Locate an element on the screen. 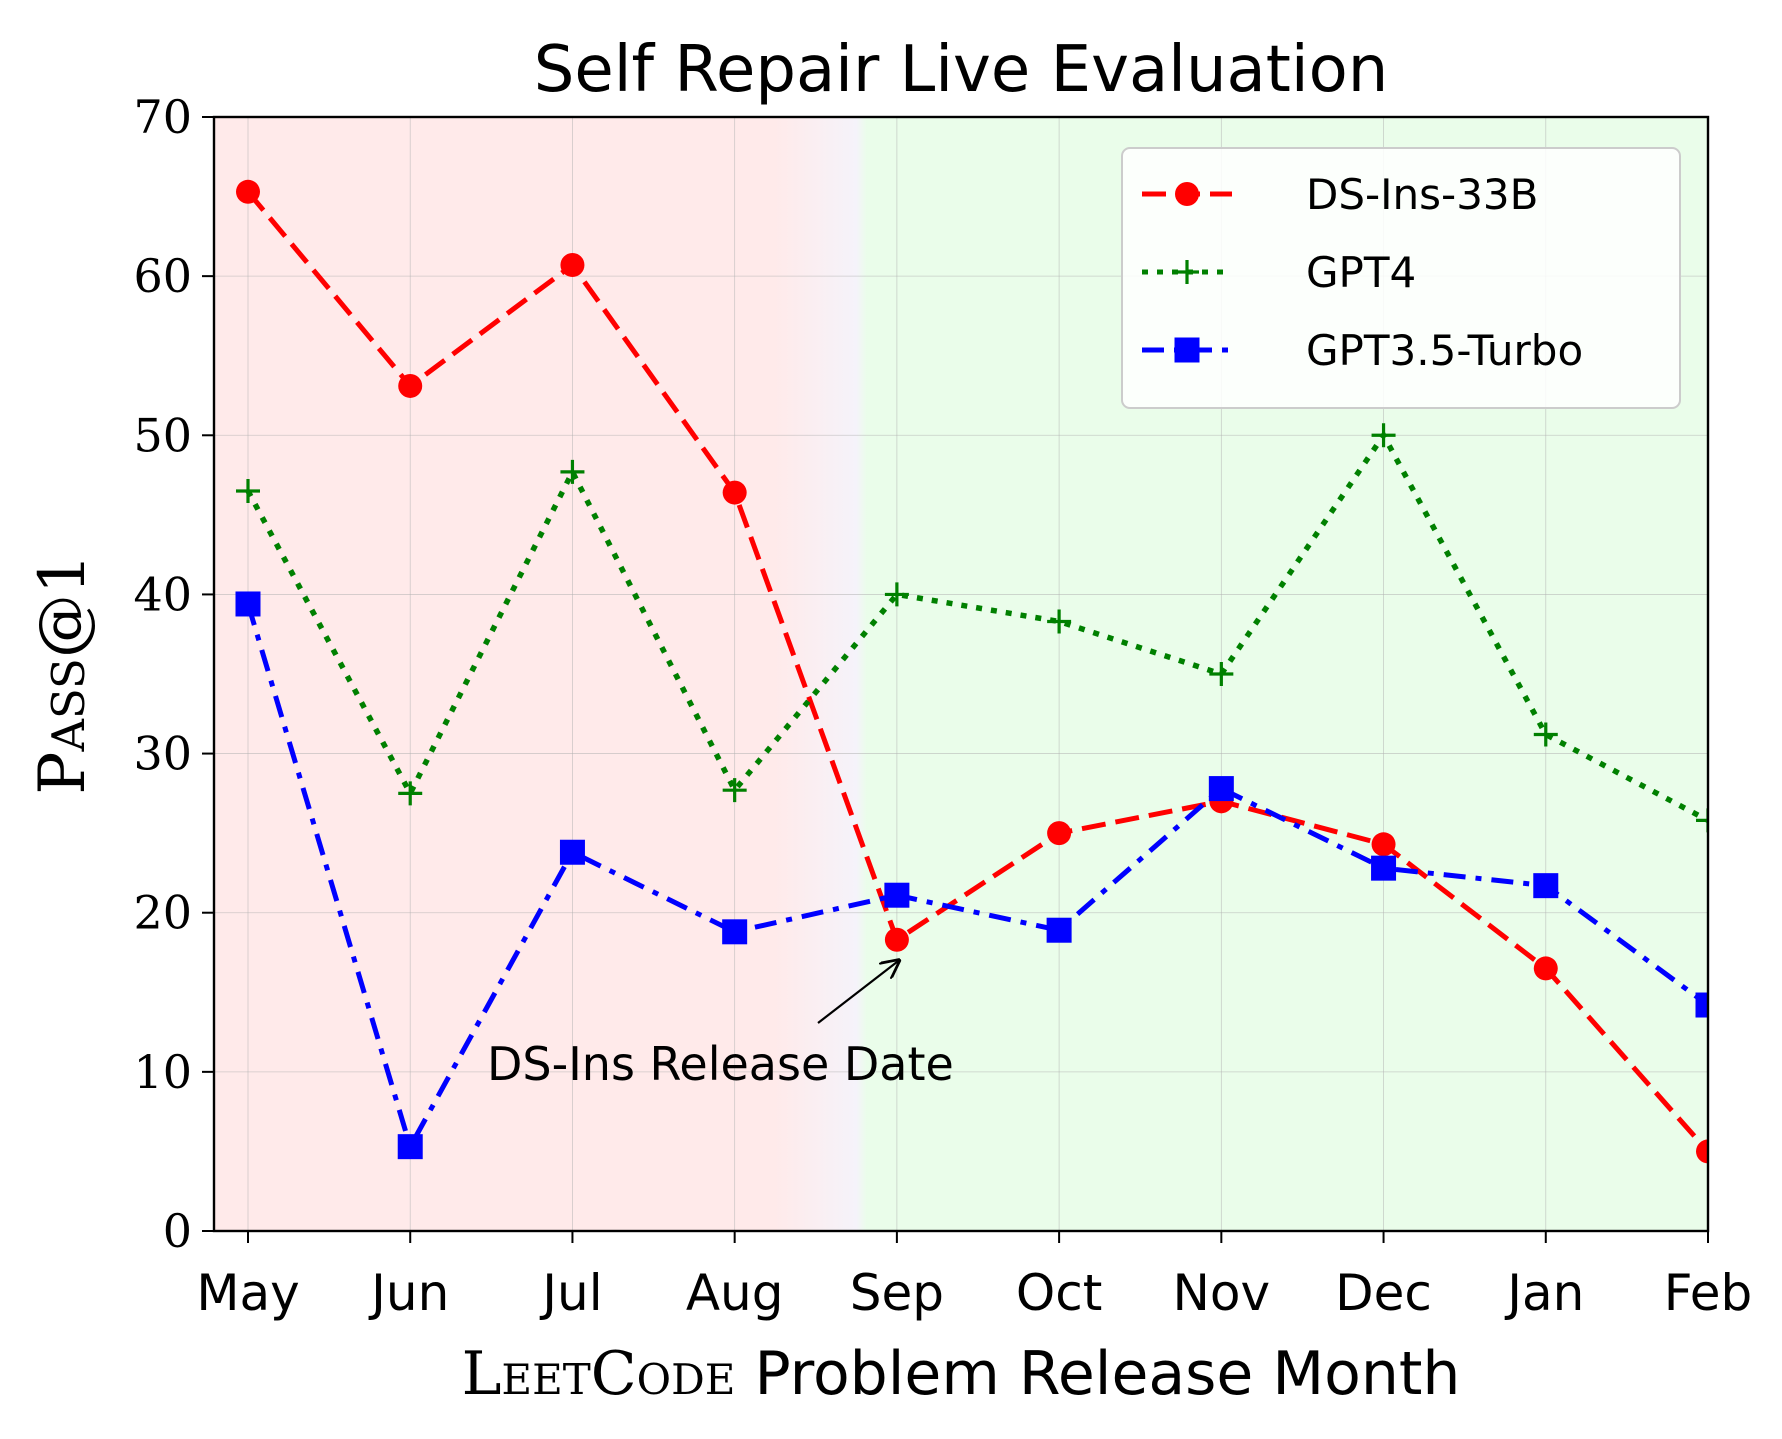 The width and height of the screenshot is (1782, 1439). y-axis-label-rest: @1 is located at coordinates (63, 605).